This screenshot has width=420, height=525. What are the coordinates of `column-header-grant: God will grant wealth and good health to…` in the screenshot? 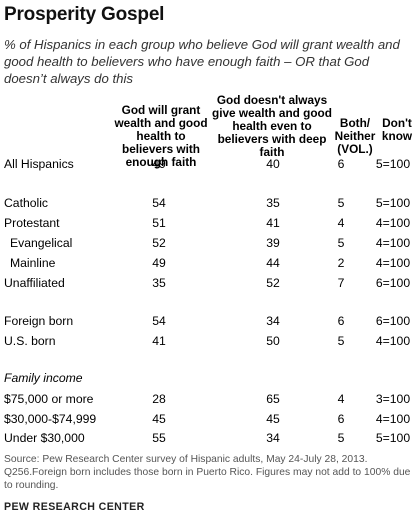 It's located at (161, 136).